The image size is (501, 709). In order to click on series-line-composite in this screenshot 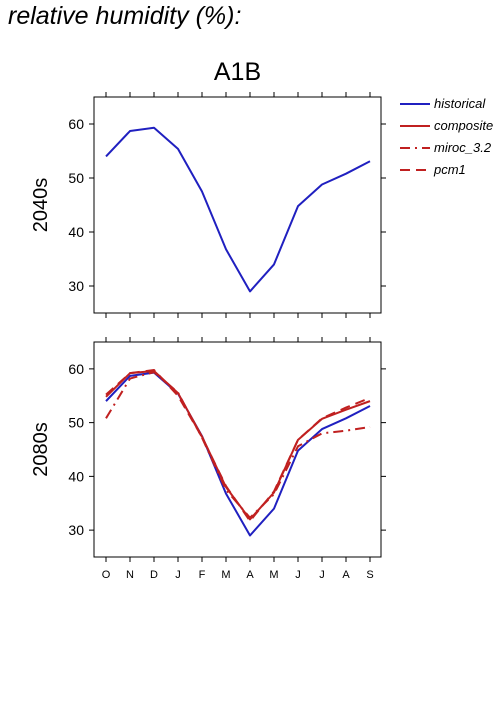, I will do `click(238, 445)`.